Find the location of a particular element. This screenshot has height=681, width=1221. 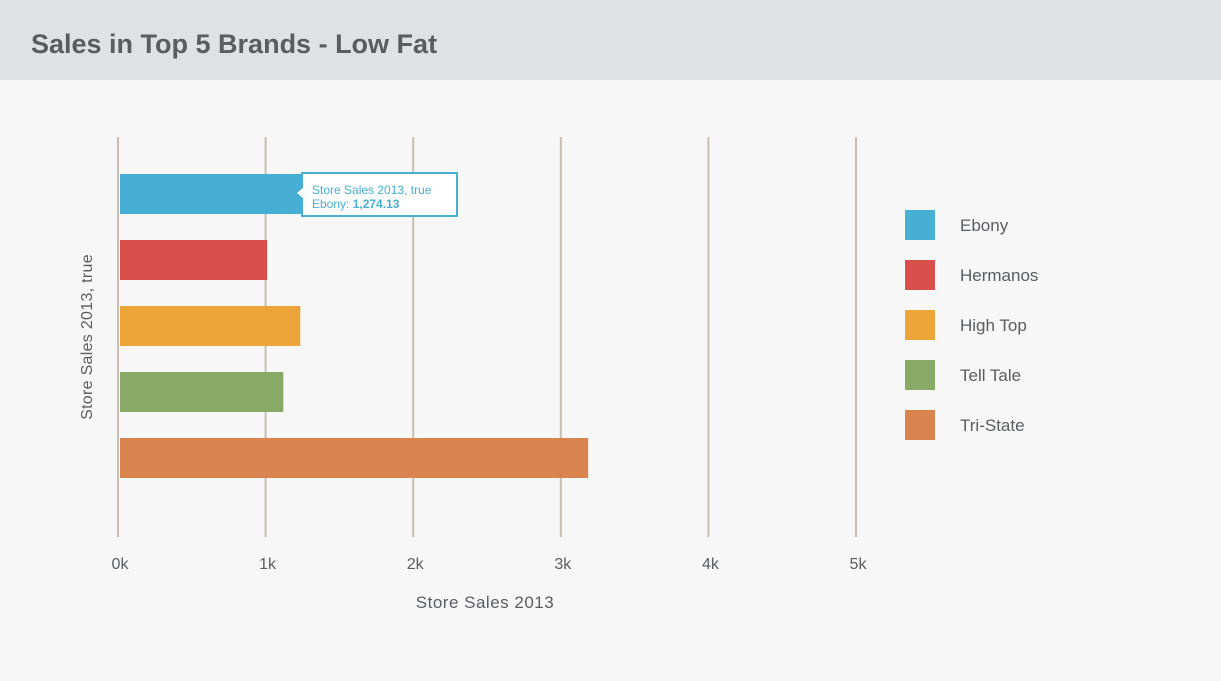

legend-label: Tell Tale is located at coordinates (991, 375).